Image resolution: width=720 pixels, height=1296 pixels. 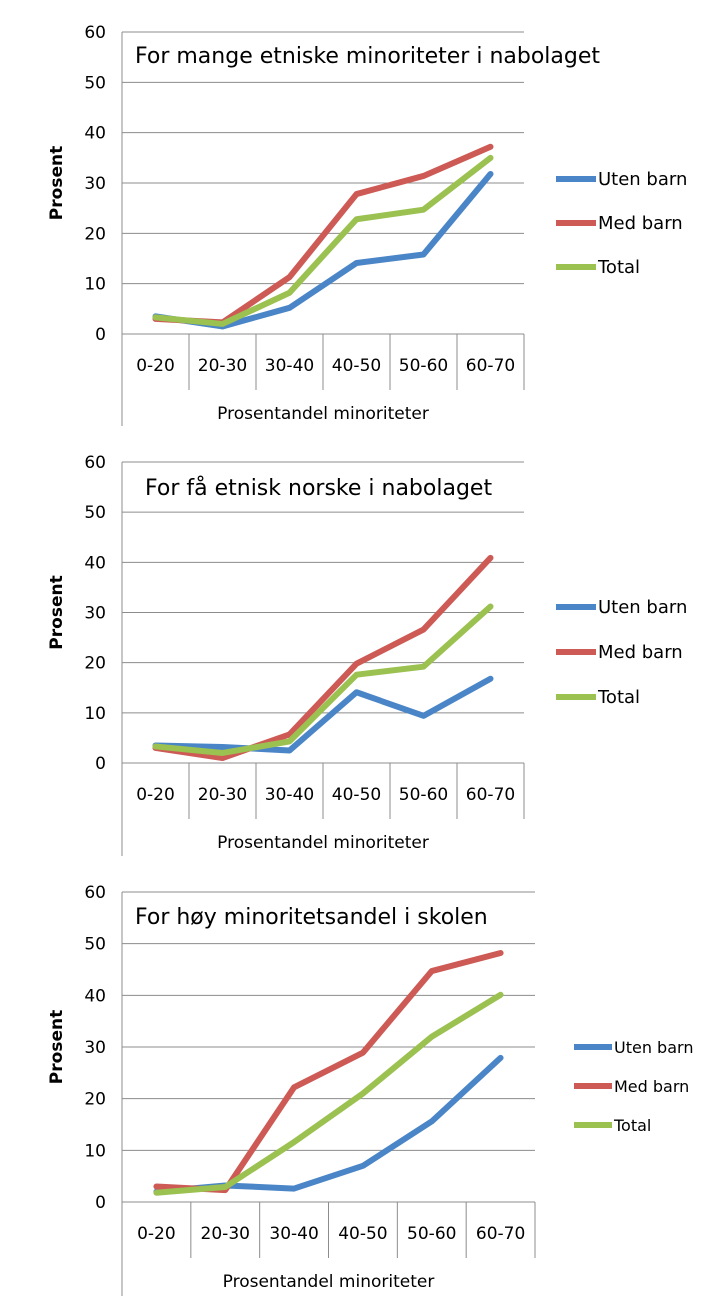 What do you see at coordinates (311, 917) in the screenshot?
I see `chart-title: For høy minoritetsandel i skolen` at bounding box center [311, 917].